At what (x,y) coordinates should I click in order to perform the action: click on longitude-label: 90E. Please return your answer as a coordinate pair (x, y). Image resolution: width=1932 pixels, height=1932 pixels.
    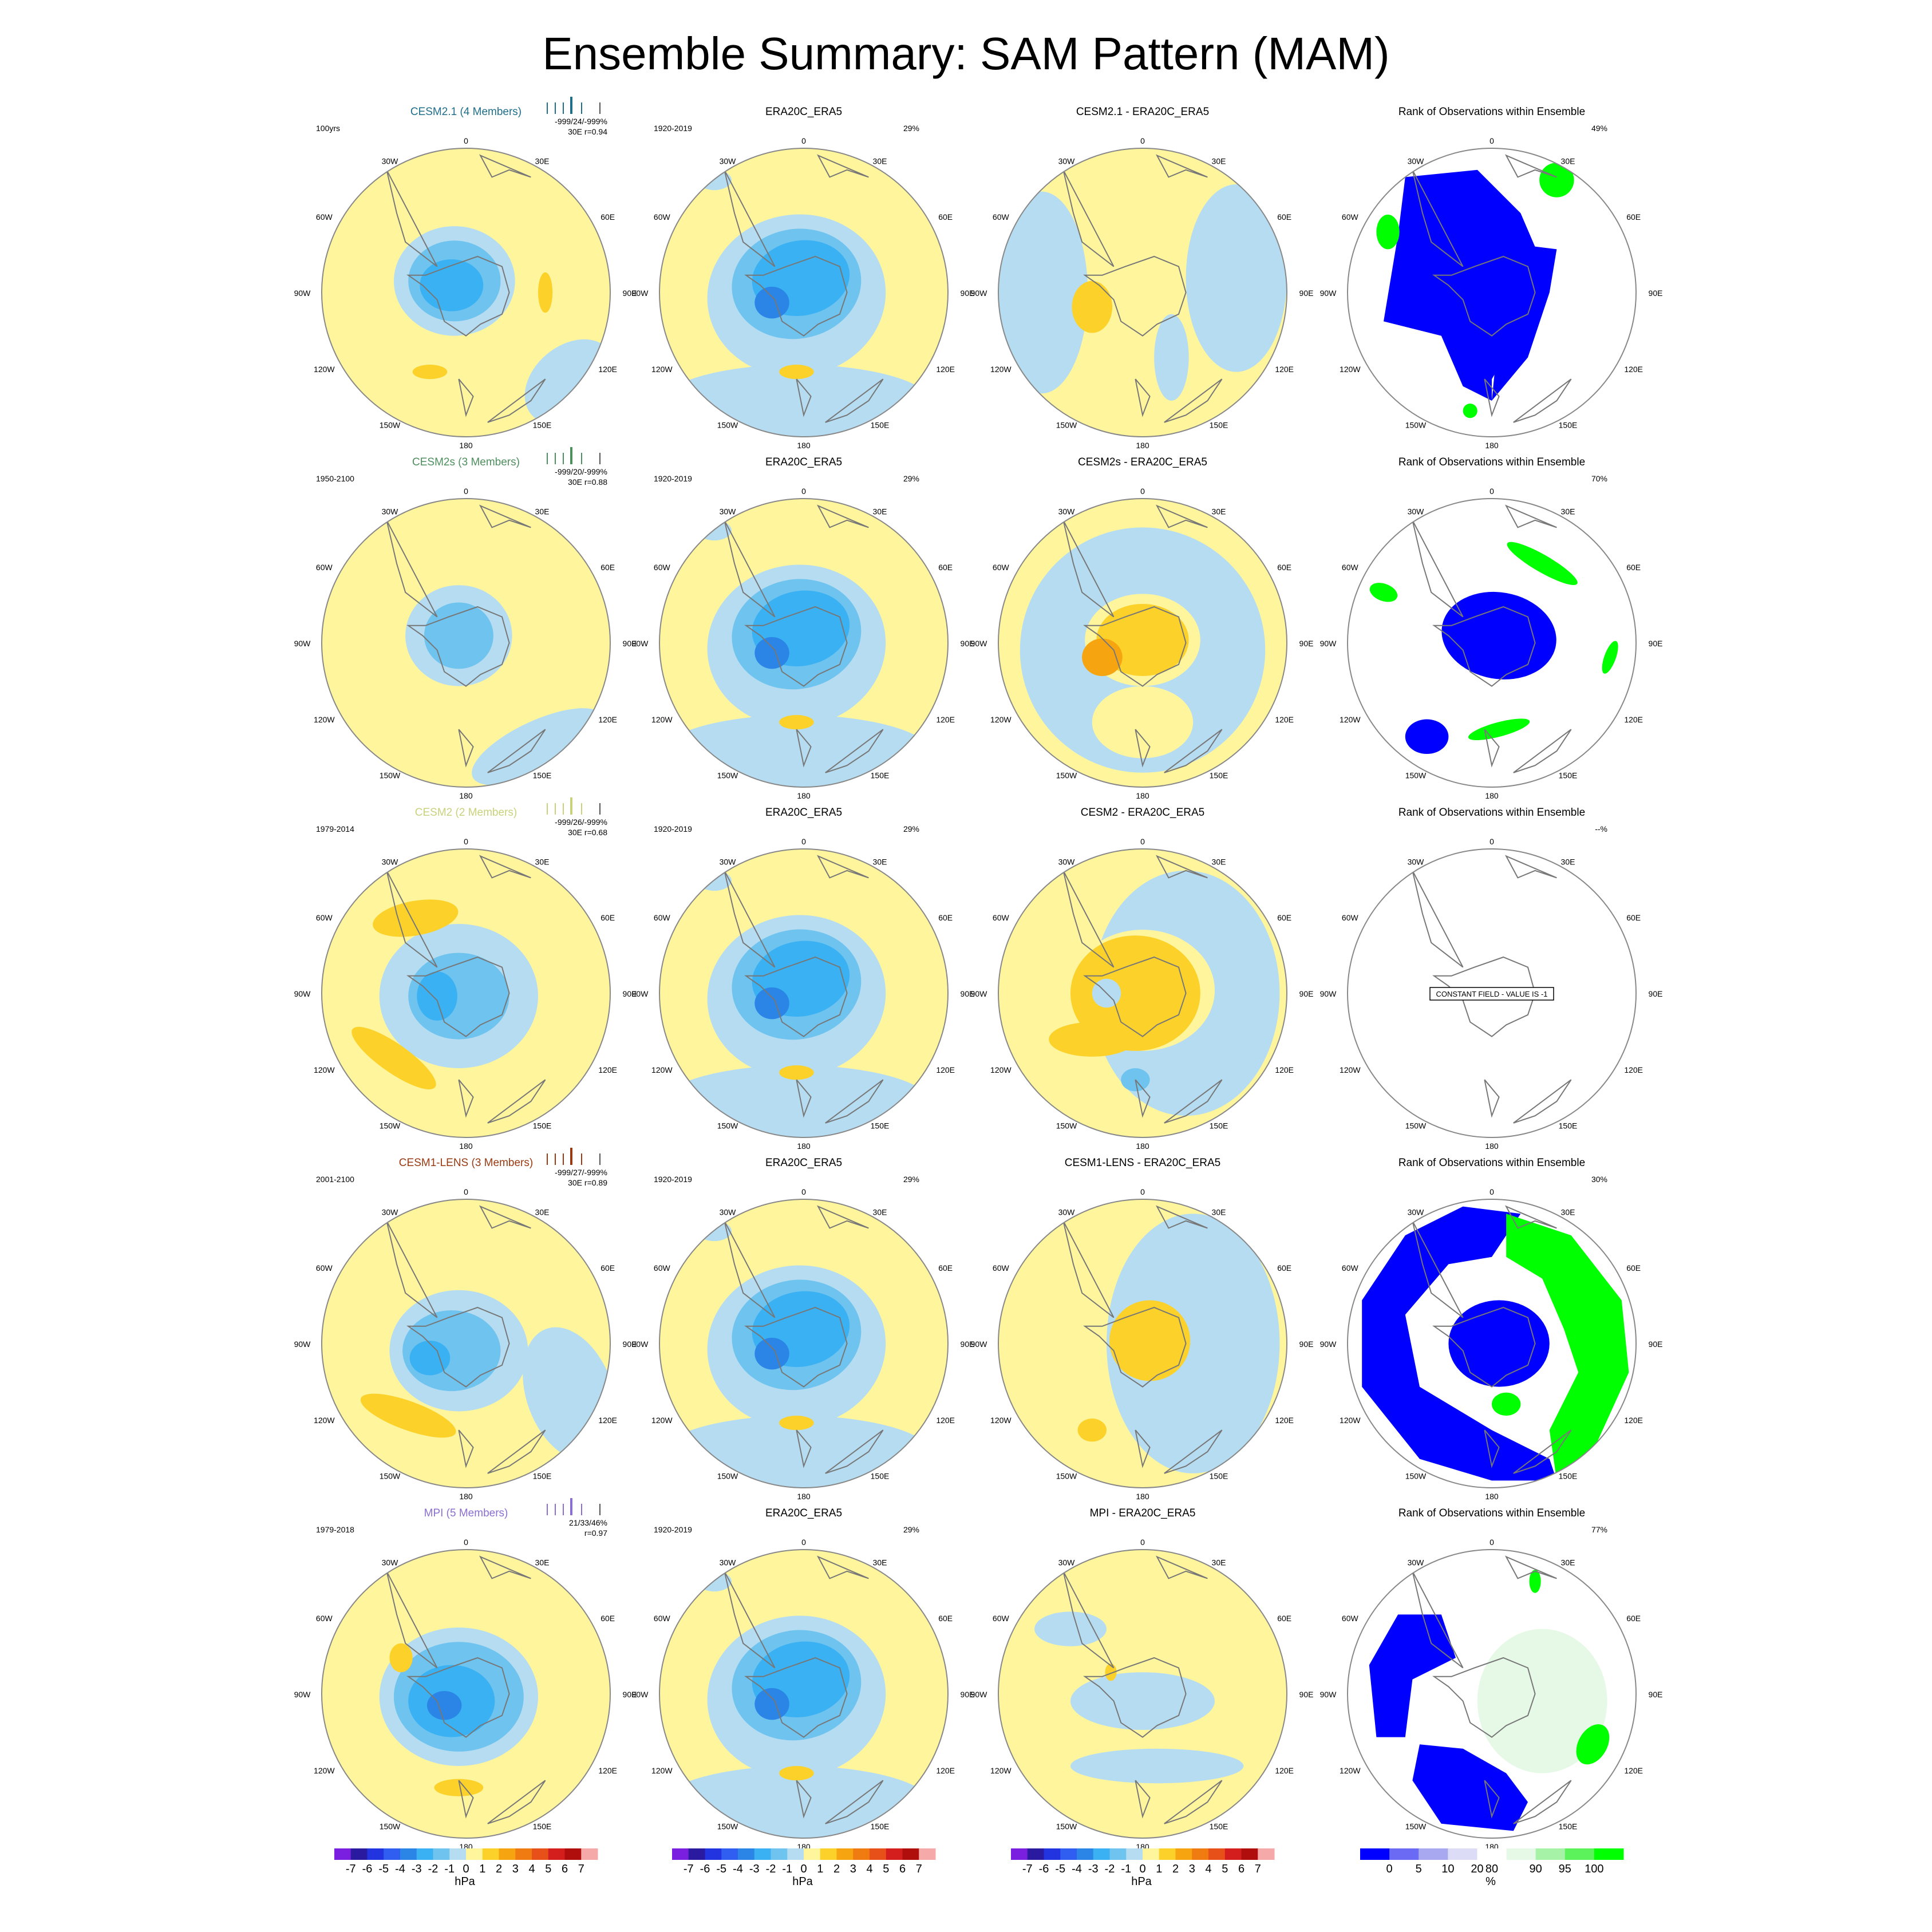
    Looking at the image, I should click on (1306, 993).